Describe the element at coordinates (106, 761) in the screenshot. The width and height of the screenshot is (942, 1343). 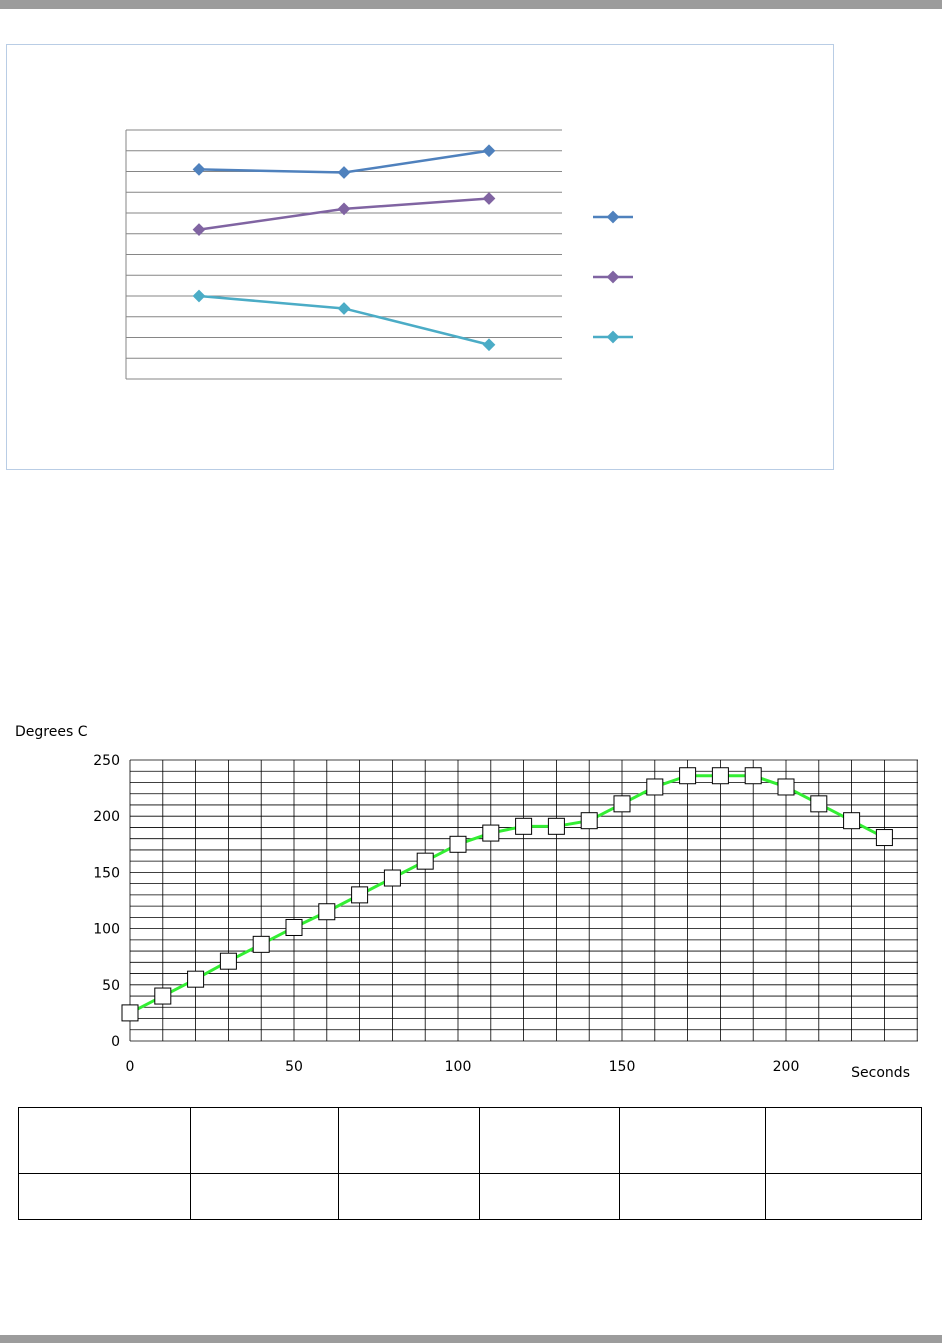
I see `y-tick-label: 250` at that location.